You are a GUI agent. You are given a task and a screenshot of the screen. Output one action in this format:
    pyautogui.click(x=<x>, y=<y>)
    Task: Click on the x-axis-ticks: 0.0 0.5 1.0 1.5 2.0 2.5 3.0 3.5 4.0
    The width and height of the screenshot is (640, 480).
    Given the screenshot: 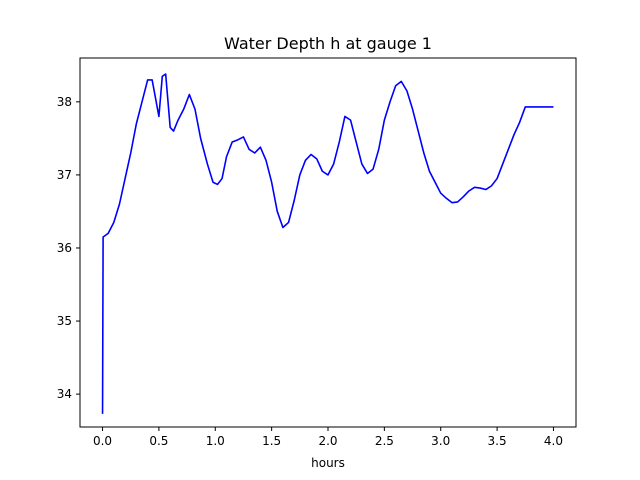 What is the action you would take?
    pyautogui.click(x=328, y=437)
    